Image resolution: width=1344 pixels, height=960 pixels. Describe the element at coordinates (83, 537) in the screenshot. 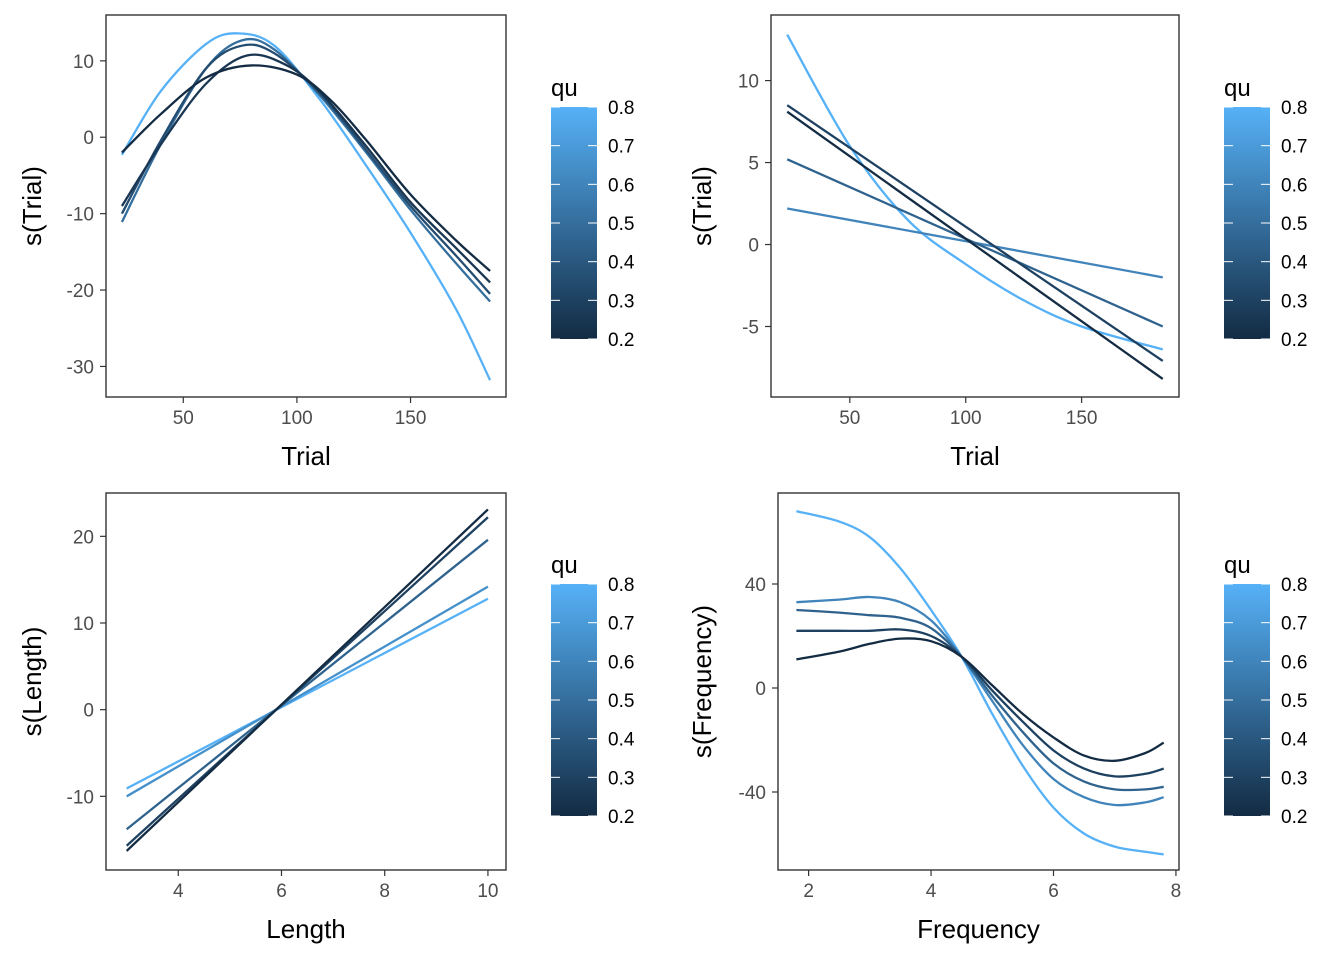

I see `y-tick-label: 20` at that location.